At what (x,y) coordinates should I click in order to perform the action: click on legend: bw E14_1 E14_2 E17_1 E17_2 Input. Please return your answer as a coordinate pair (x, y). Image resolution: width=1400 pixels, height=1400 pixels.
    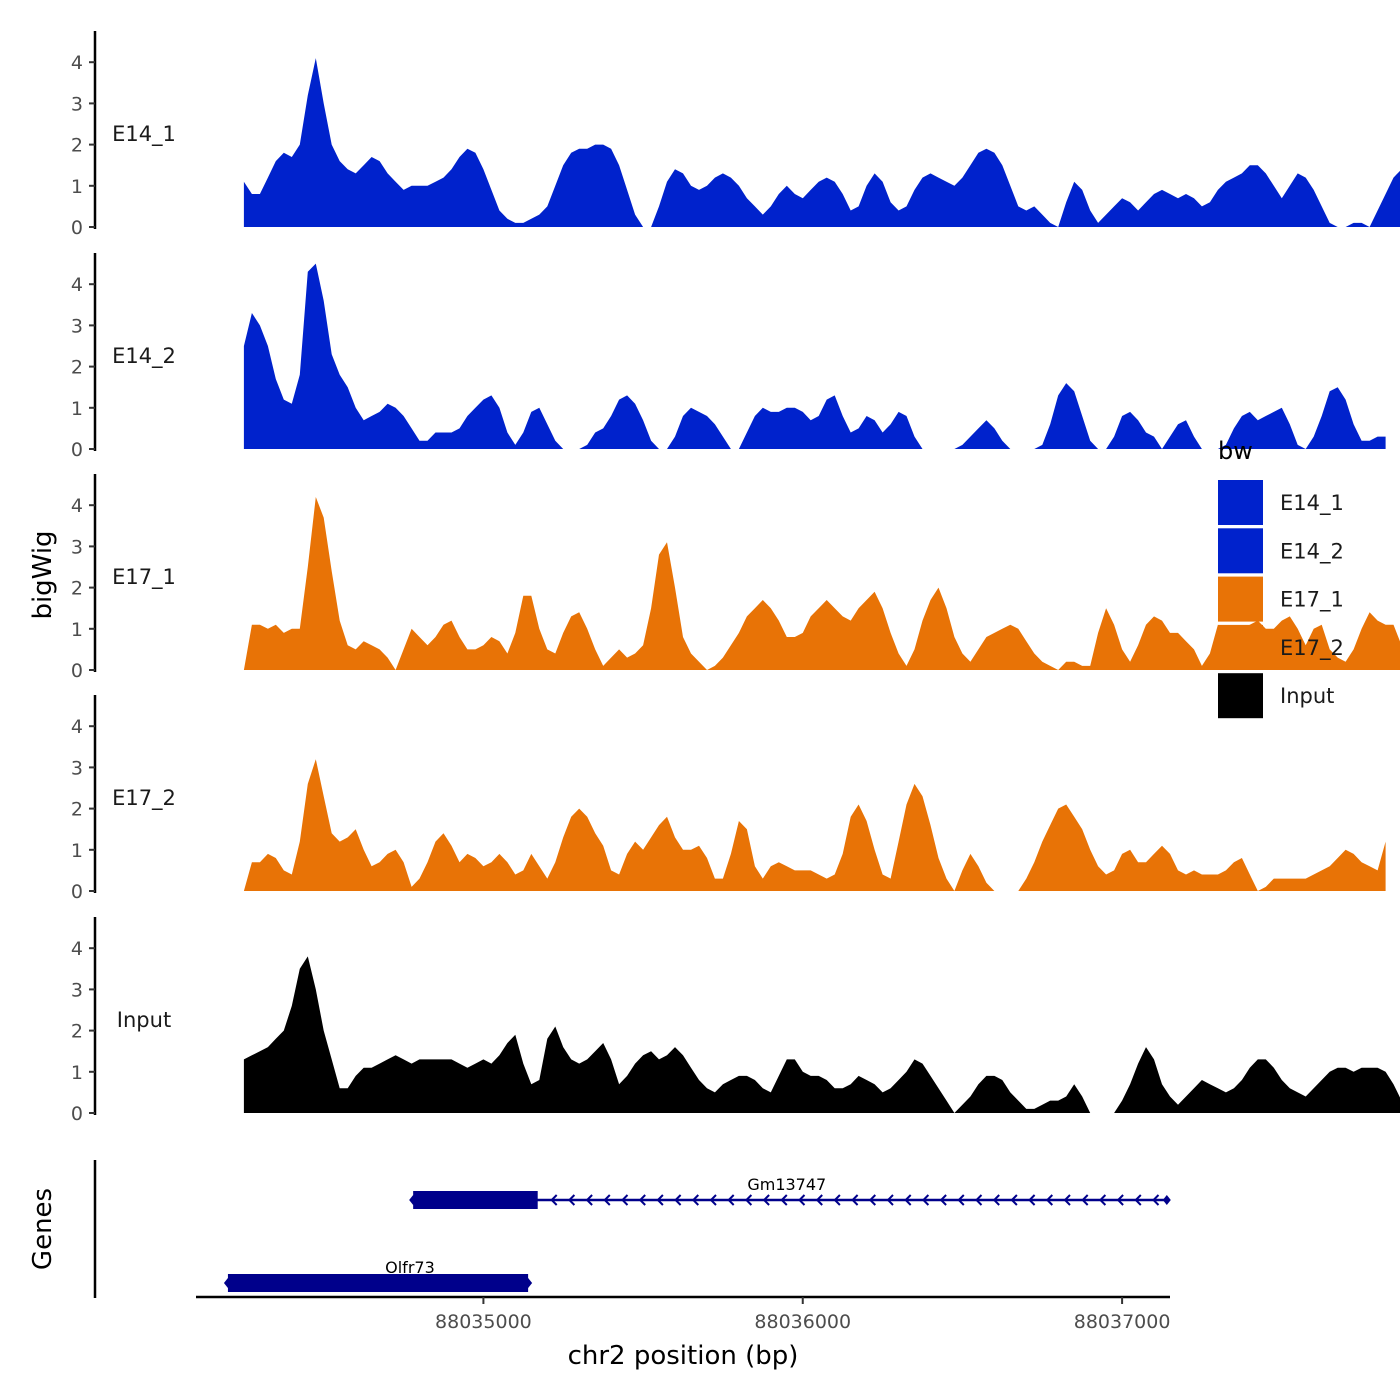
    Looking at the image, I should click on (1281, 578).